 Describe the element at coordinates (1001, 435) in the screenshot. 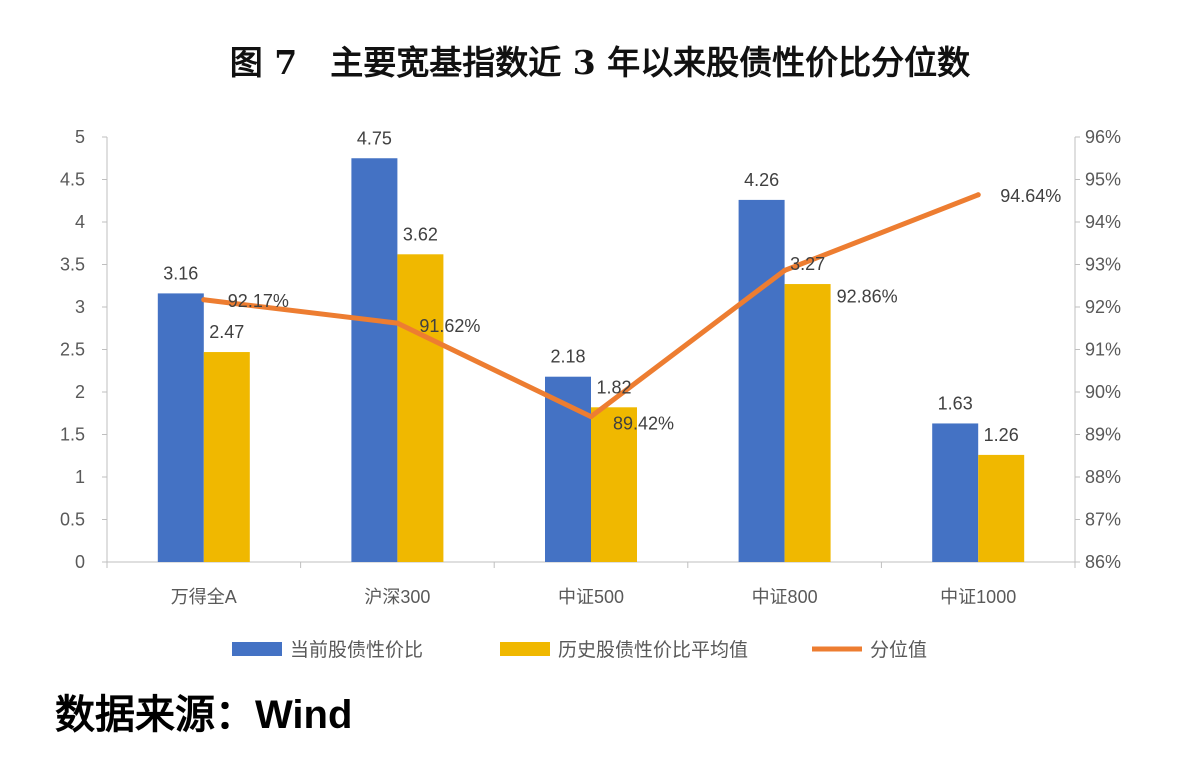

I see `bar-data-label: 1.26` at that location.